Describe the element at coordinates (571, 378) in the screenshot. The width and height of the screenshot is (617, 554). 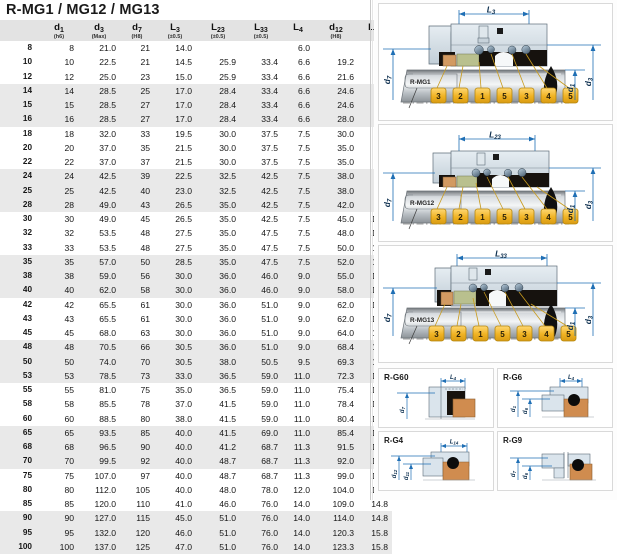
I see `dimension-label-top: L4` at that location.